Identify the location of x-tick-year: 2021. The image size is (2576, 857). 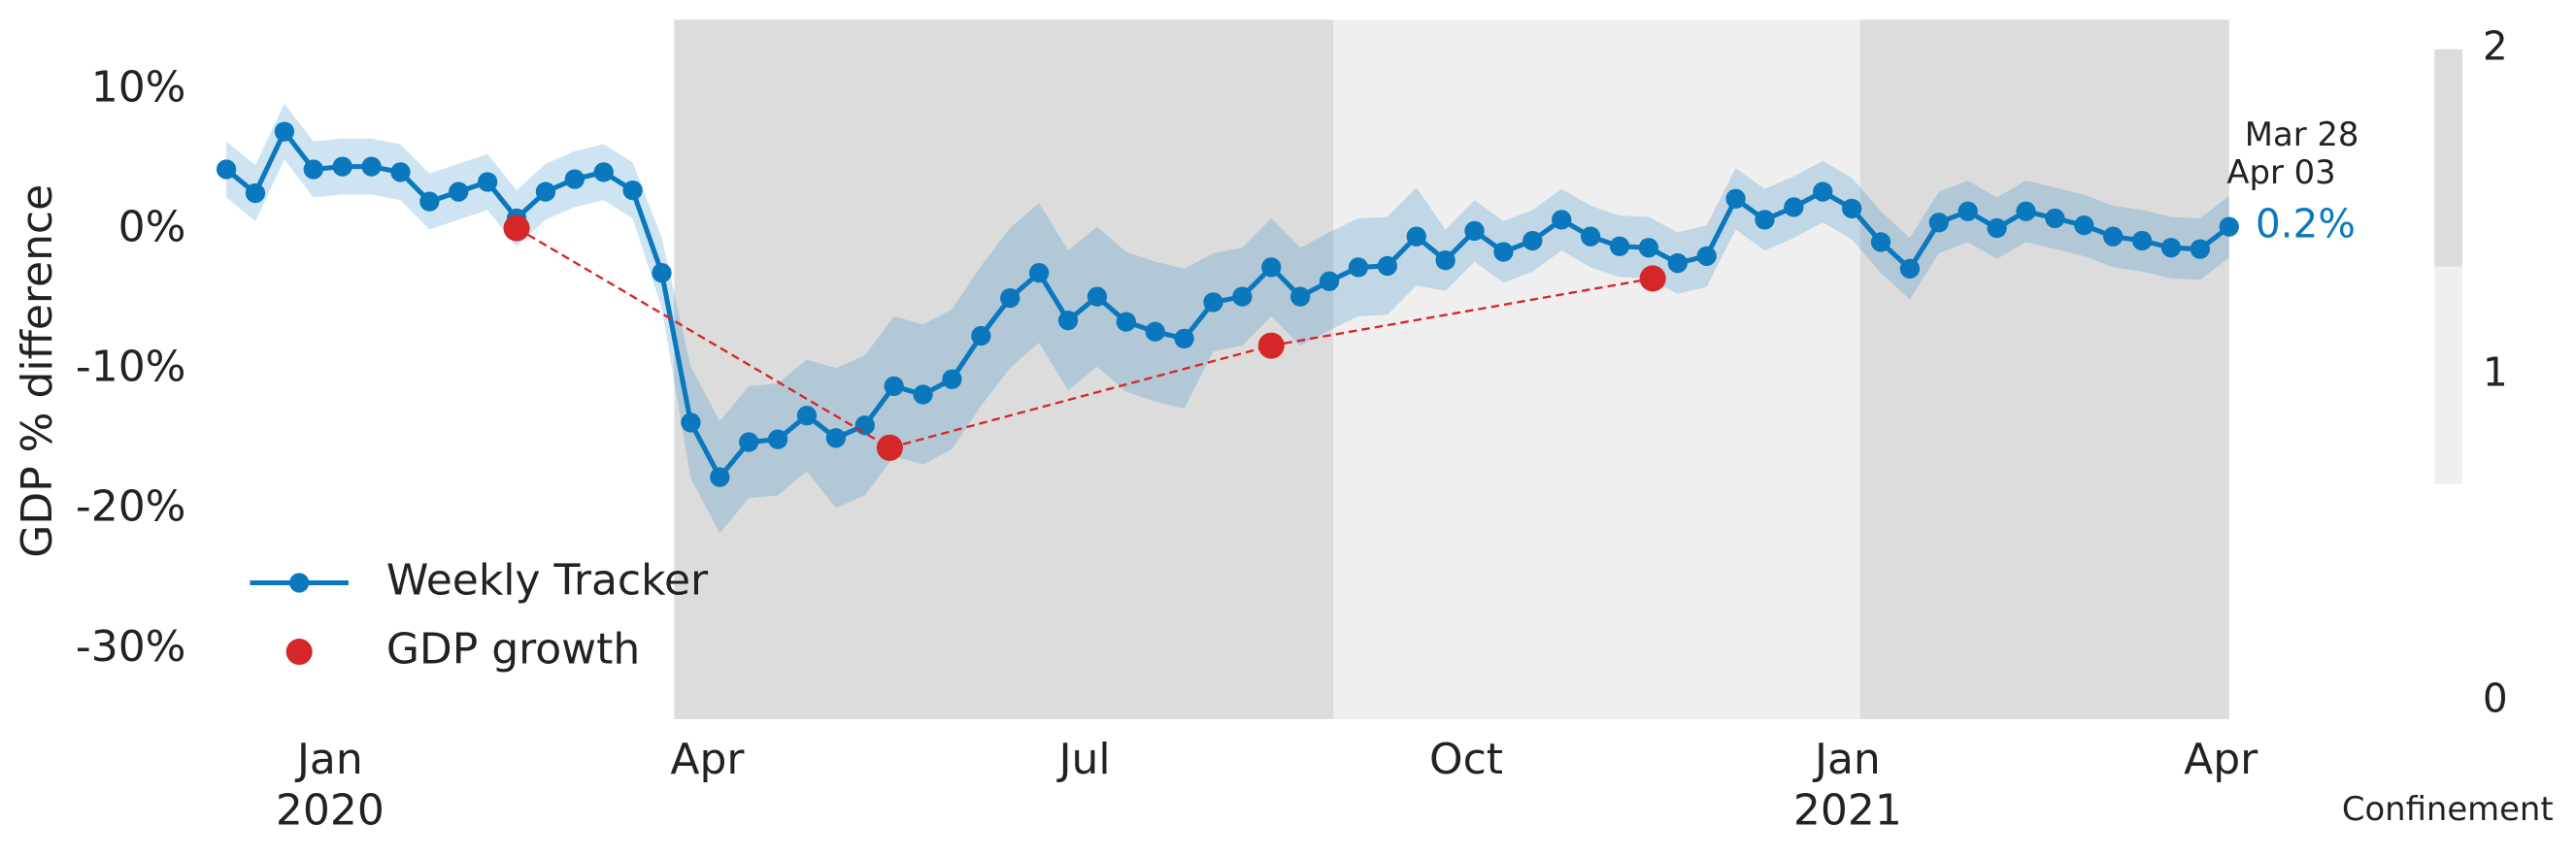
(1848, 810).